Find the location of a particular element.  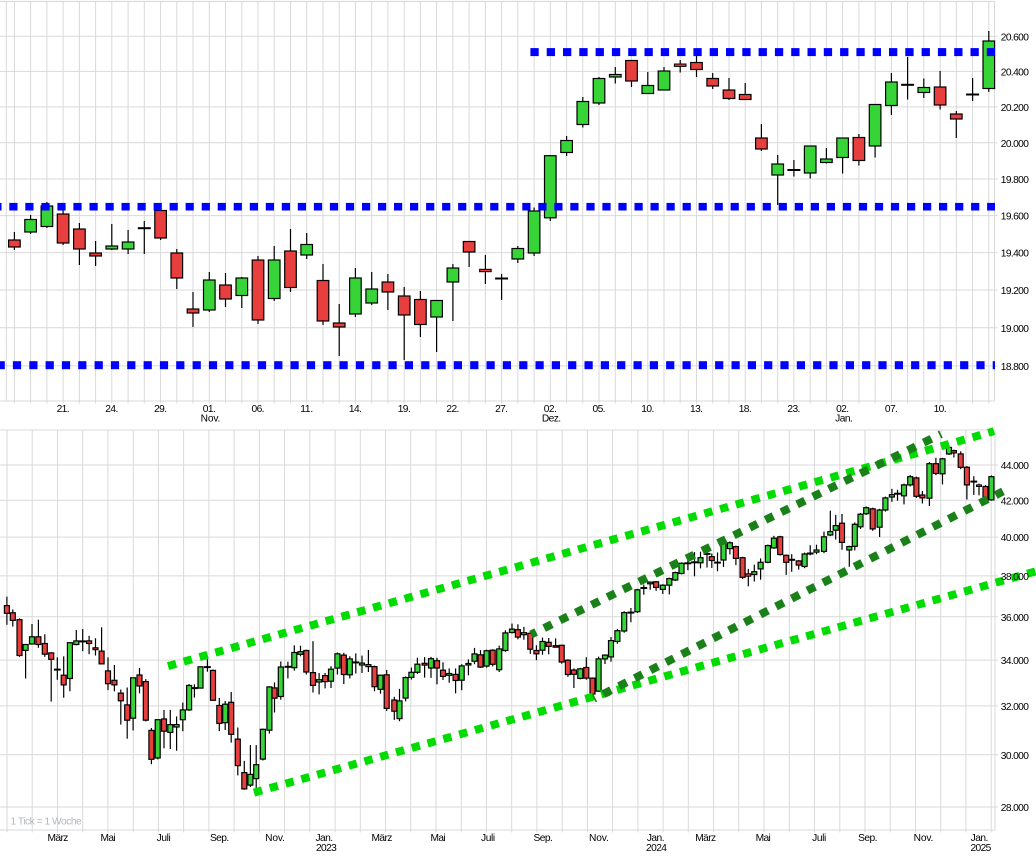

svg-text: 19.000 is located at coordinates (1015, 329).